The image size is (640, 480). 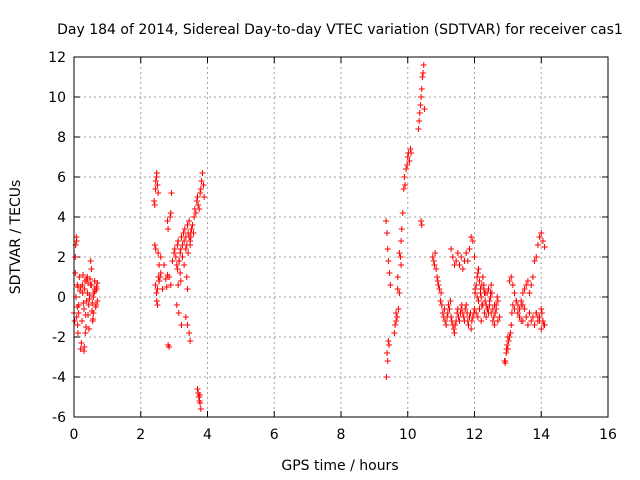 I want to click on x-tick-label: 8, so click(x=341, y=435).